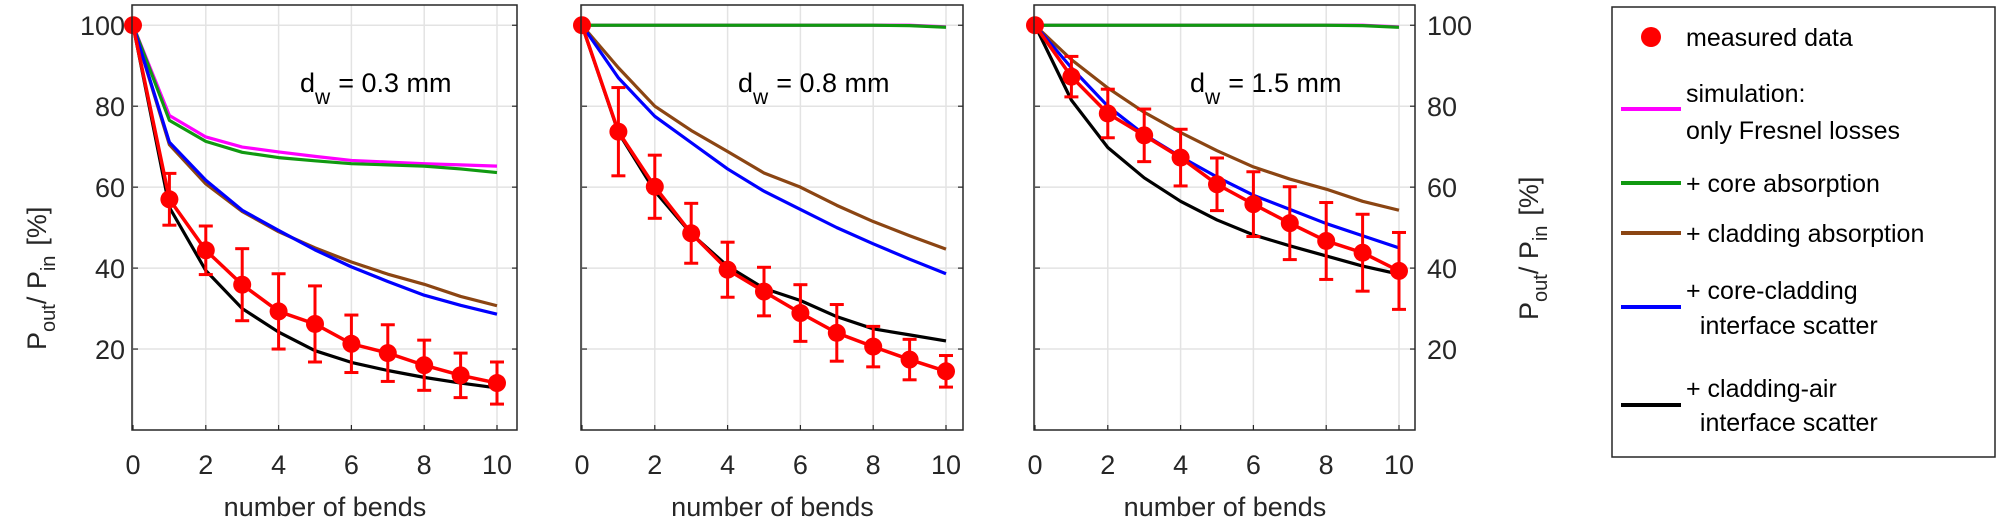  I want to click on legend-item-core-clad: + core-cladding interface scatter, so click(1749, 308).